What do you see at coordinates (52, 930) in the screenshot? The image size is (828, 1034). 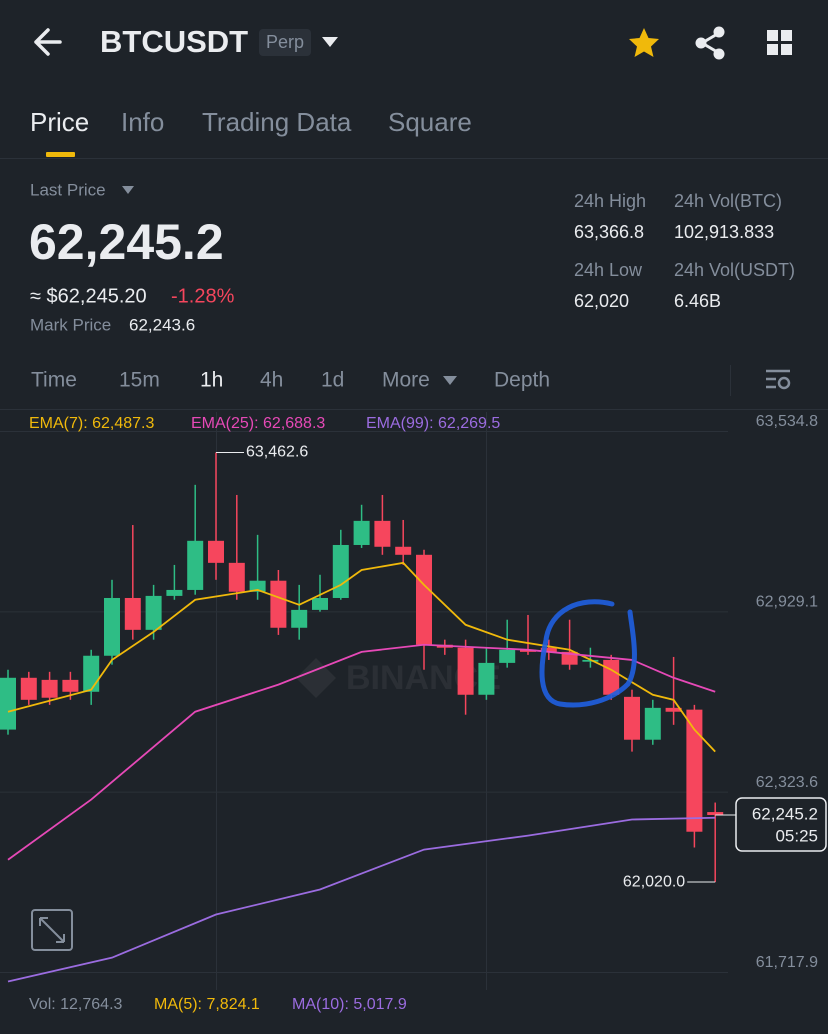 I see `expand-button` at bounding box center [52, 930].